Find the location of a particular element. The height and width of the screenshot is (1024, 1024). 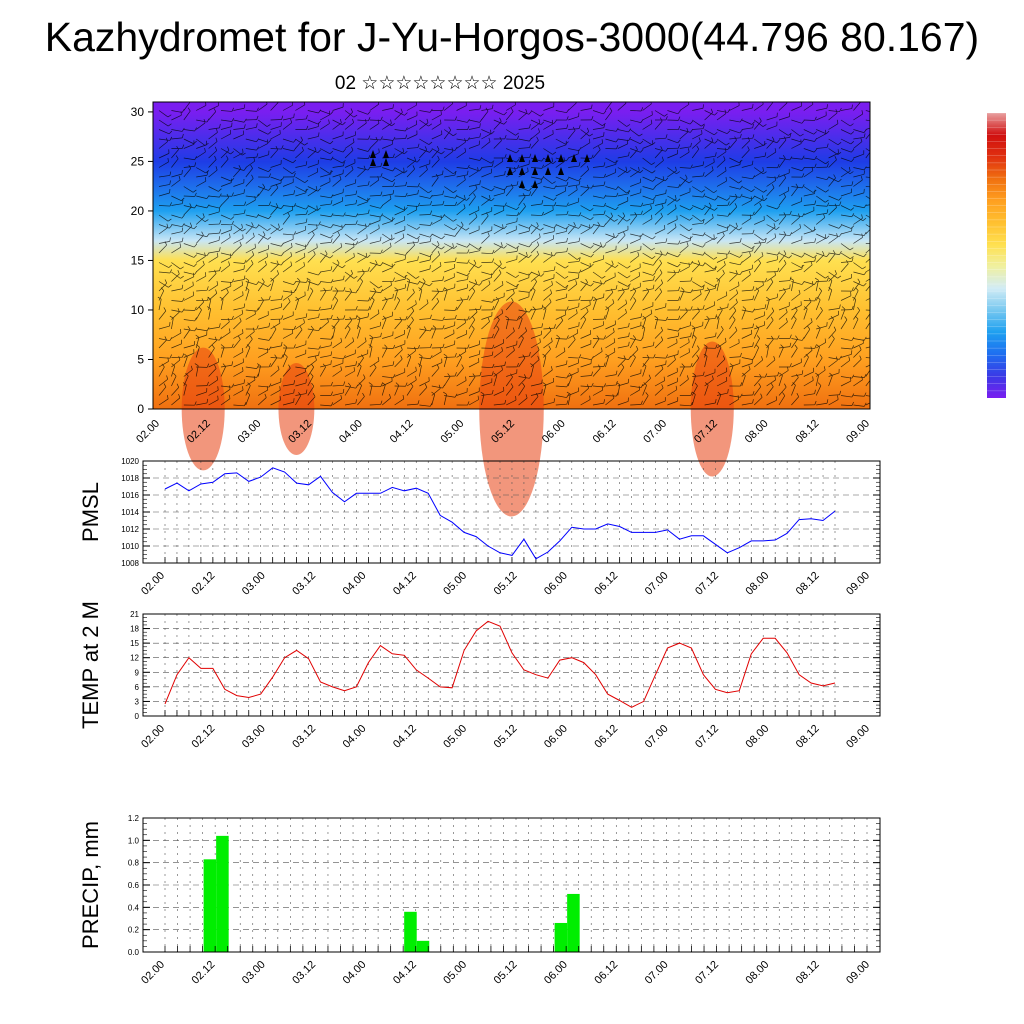

pmsl-x-tick-label: 03.00 is located at coordinates (254, 584).